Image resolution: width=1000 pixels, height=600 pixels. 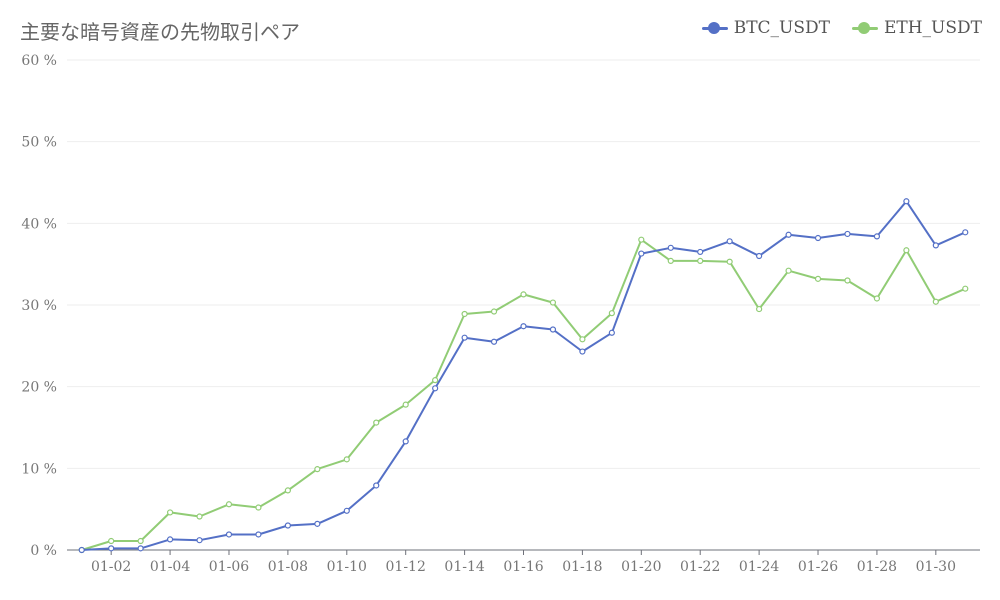 I want to click on x-tick-label: 01-18, so click(x=582, y=567).